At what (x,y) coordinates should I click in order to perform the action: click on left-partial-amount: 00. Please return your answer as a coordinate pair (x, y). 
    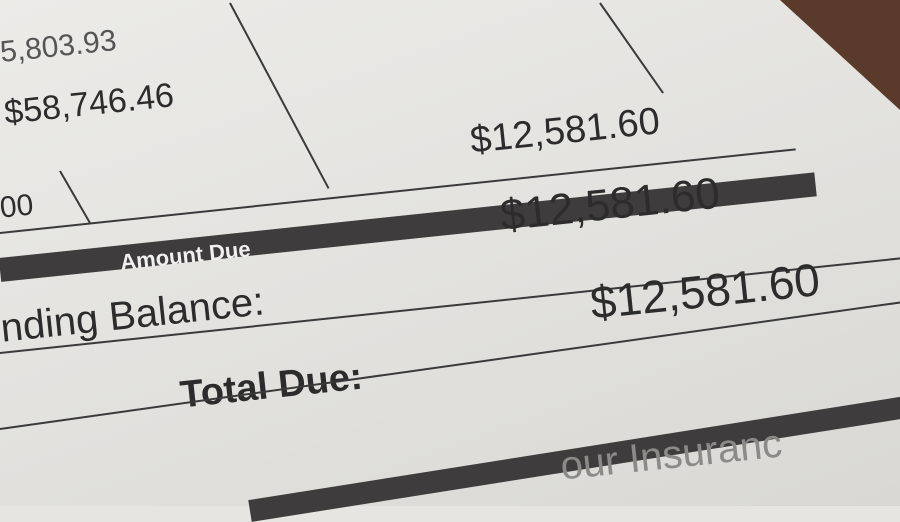
    Looking at the image, I should click on (17, 206).